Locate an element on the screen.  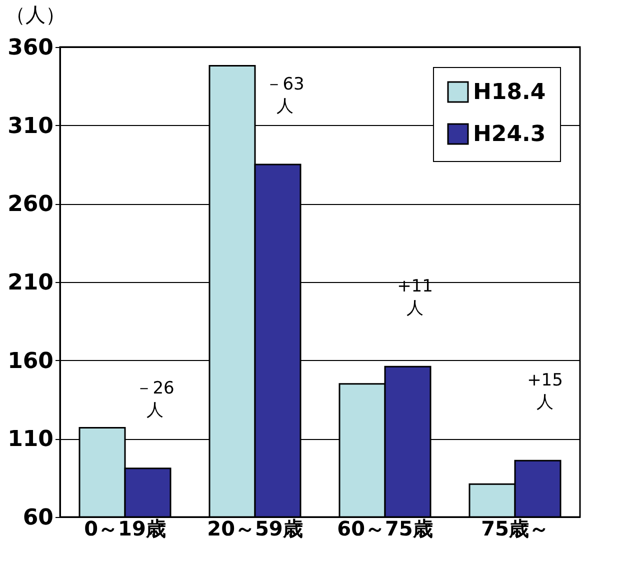
y-tick-label: 210 is located at coordinates (31, 283).